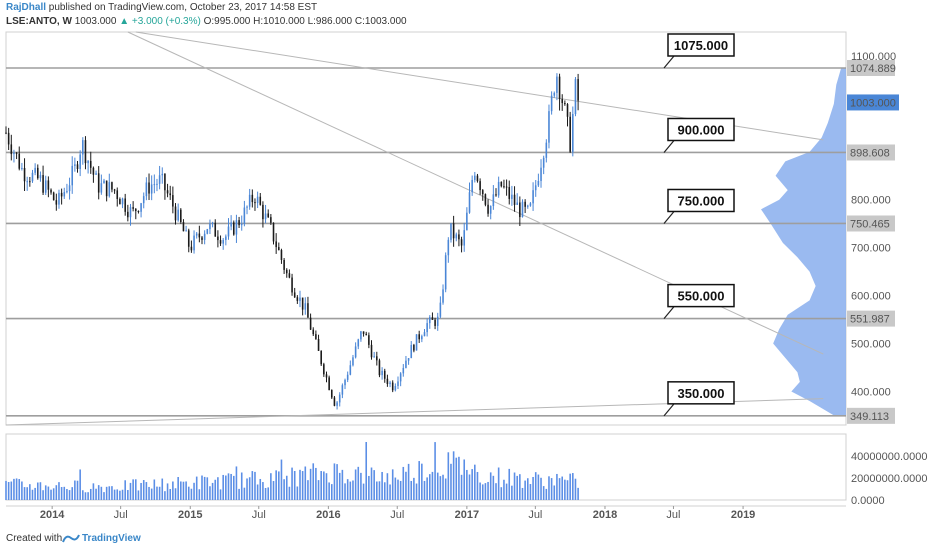  Describe the element at coordinates (868, 501) in the screenshot. I see `volume-tick-label: 0.0000` at that location.